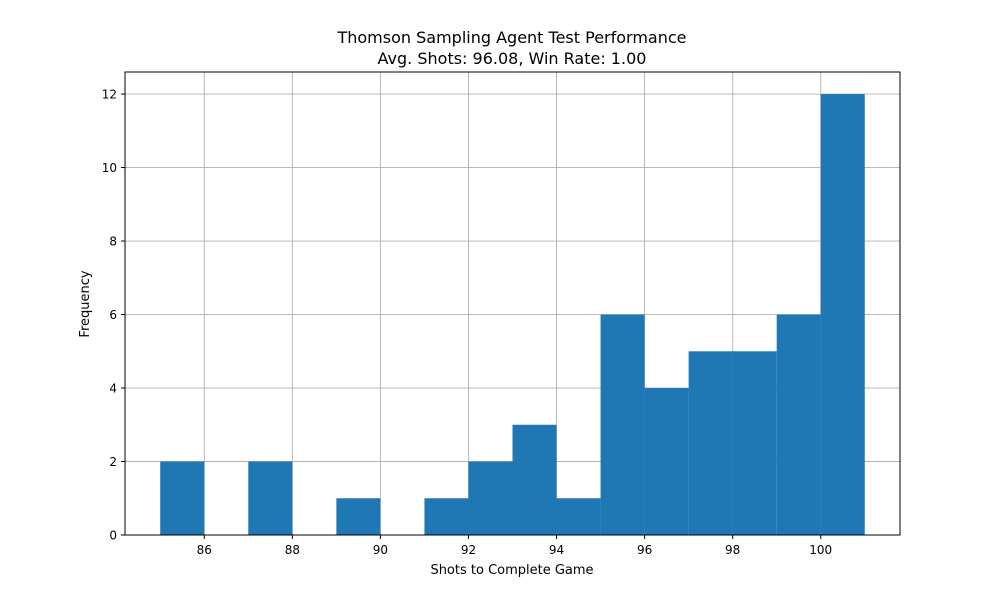 The image size is (1000, 600). What do you see at coordinates (292, 550) in the screenshot?
I see `x-tick-label: 88` at bounding box center [292, 550].